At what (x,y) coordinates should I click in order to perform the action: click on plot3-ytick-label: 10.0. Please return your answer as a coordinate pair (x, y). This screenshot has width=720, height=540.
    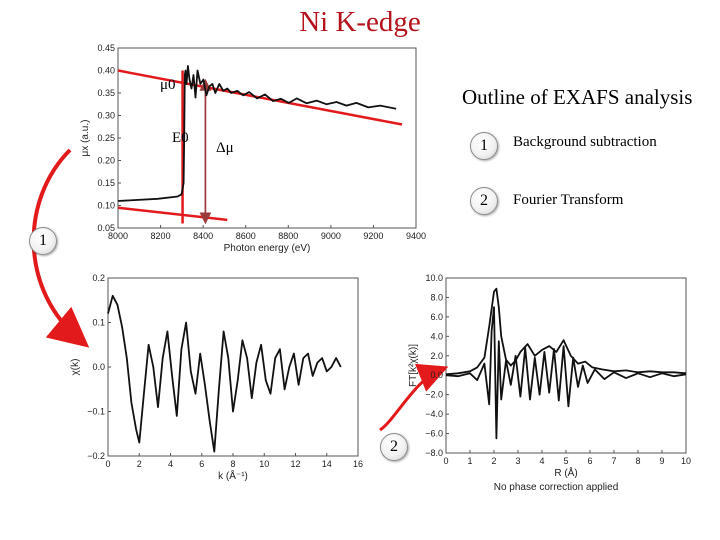
    Looking at the image, I should click on (434, 278).